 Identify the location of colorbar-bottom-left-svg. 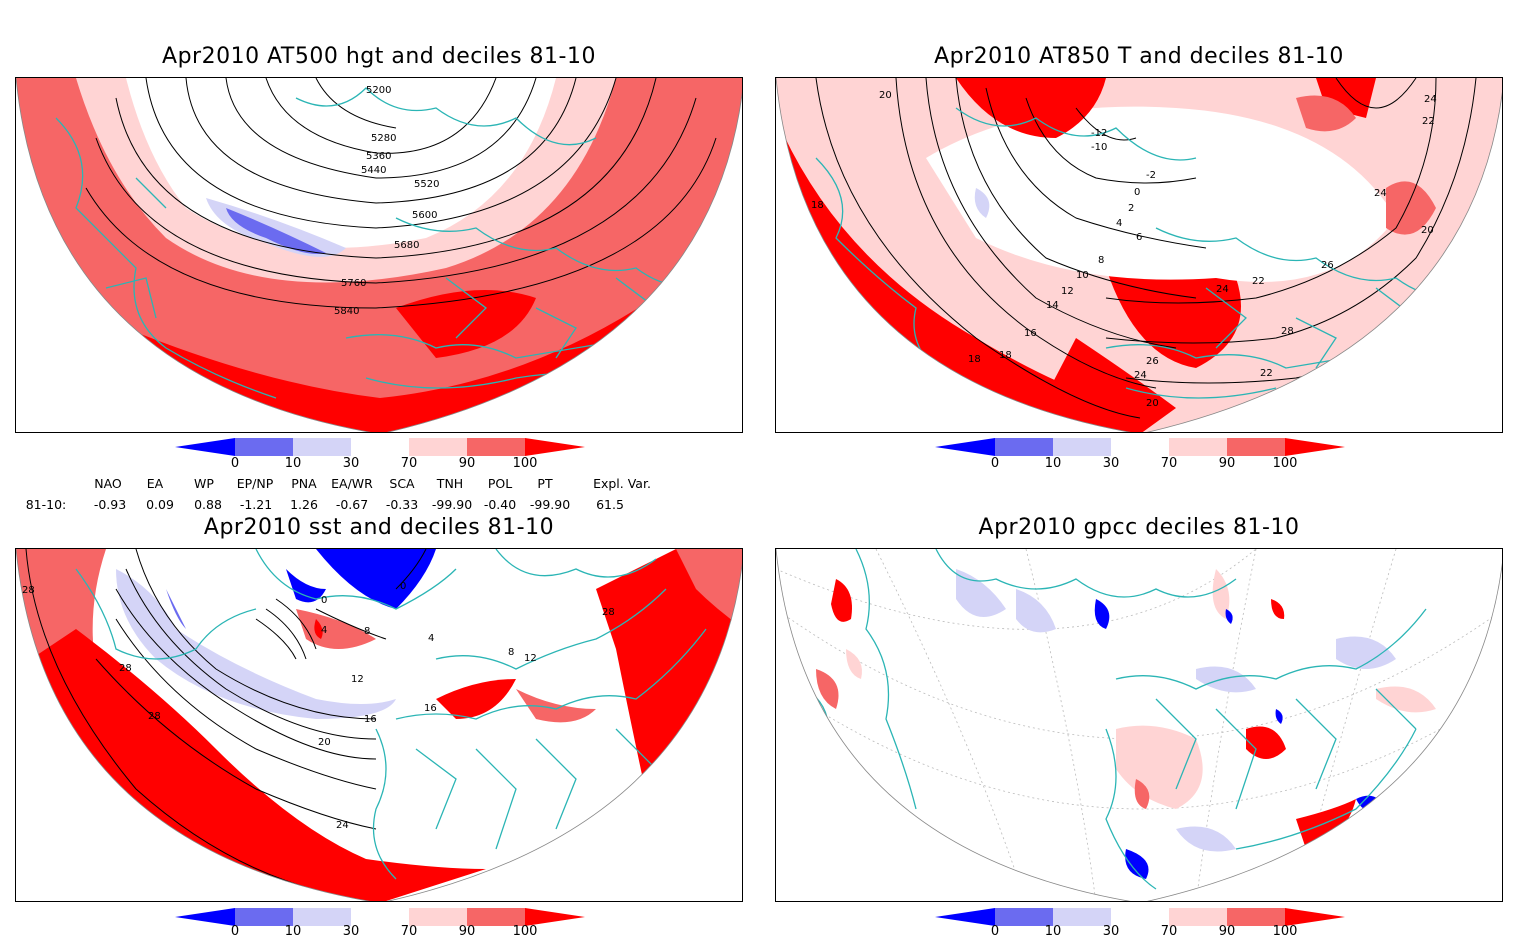
(380, 917).